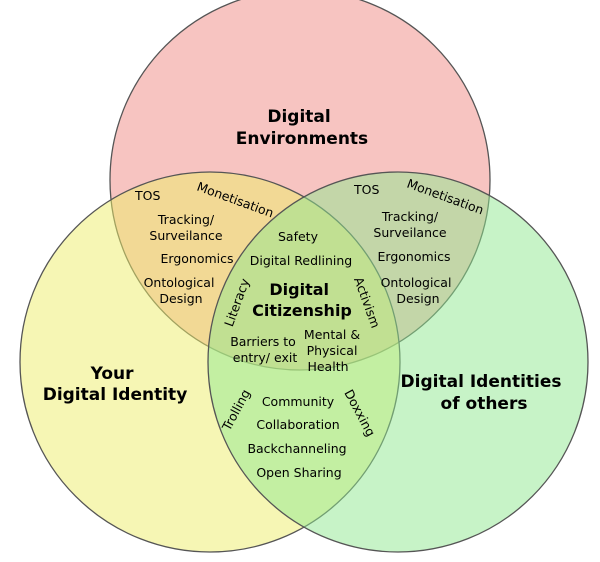 Image resolution: width=600 pixels, height=562 pixels. I want to click on env-you-item: Tracking/, so click(186, 219).